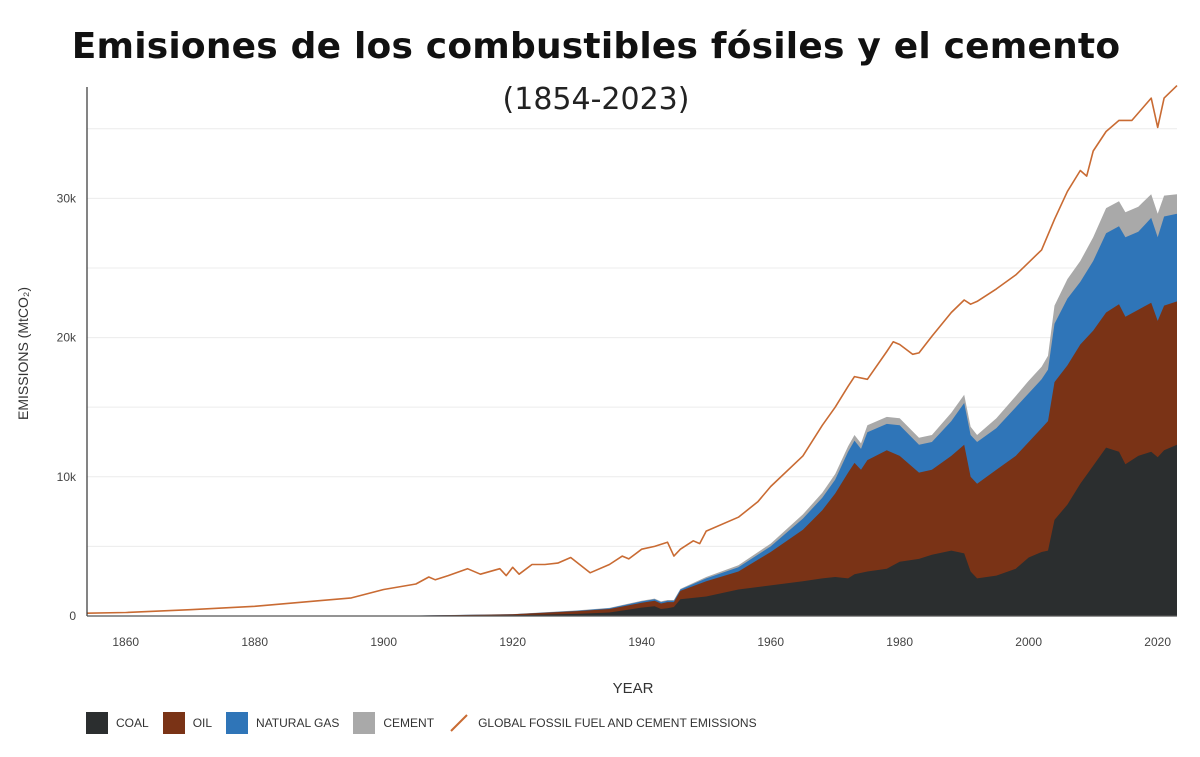 Image resolution: width=1200 pixels, height=757 pixels. I want to click on legend-swatch-cement, so click(364, 723).